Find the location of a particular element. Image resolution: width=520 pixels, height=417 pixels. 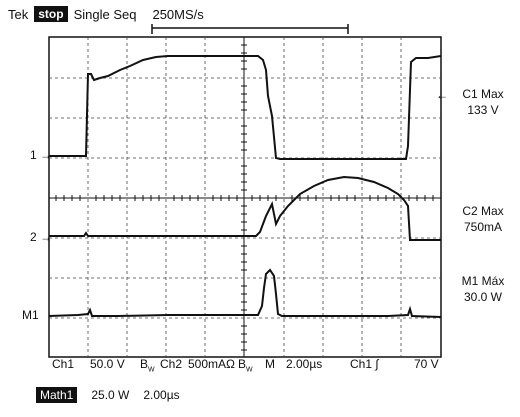

ch1-marker-label: 1 is located at coordinates (33, 155).